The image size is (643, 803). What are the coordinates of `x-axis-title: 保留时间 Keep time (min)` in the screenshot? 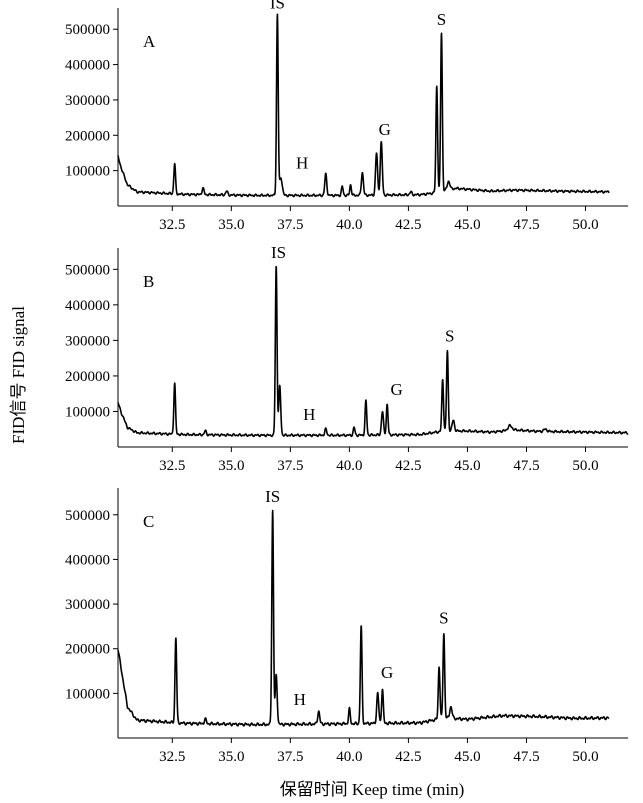 It's located at (372, 789).